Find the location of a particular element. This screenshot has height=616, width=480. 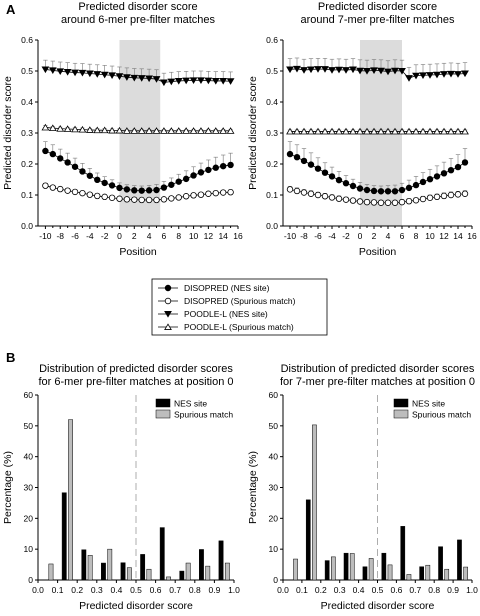

y-tick-label: 10 is located at coordinates (274, 549).